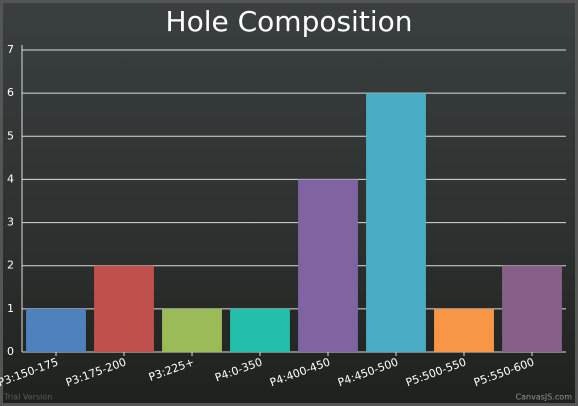  Describe the element at coordinates (289, 21) in the screenshot. I see `chart-title: Hole Composition` at that location.